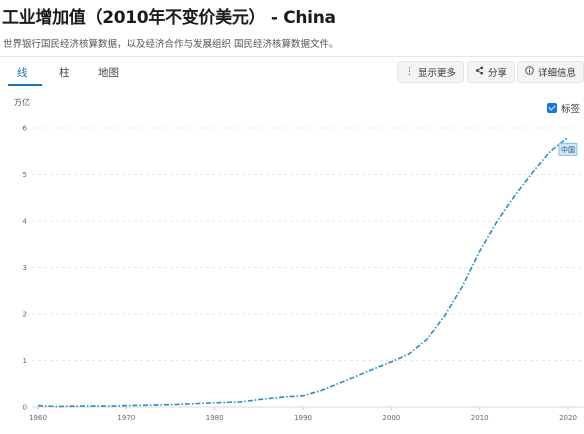  What do you see at coordinates (25, 315) in the screenshot?
I see `y-tick-label: 2` at bounding box center [25, 315].